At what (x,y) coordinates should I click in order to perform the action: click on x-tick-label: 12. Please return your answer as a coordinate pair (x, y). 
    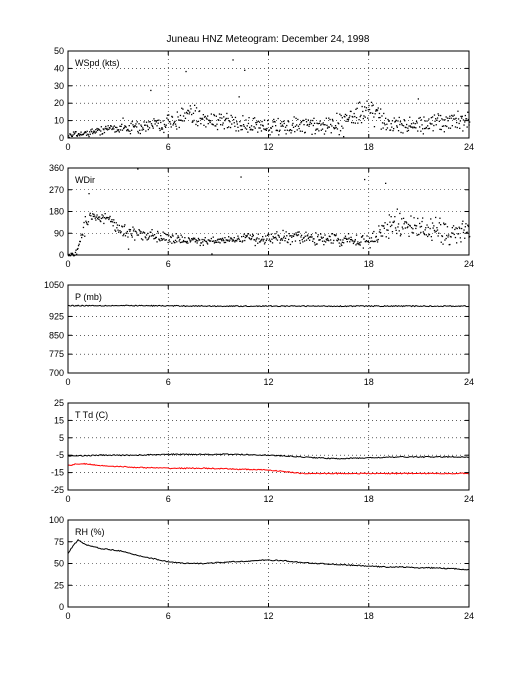
    Looking at the image, I should click on (268, 616).